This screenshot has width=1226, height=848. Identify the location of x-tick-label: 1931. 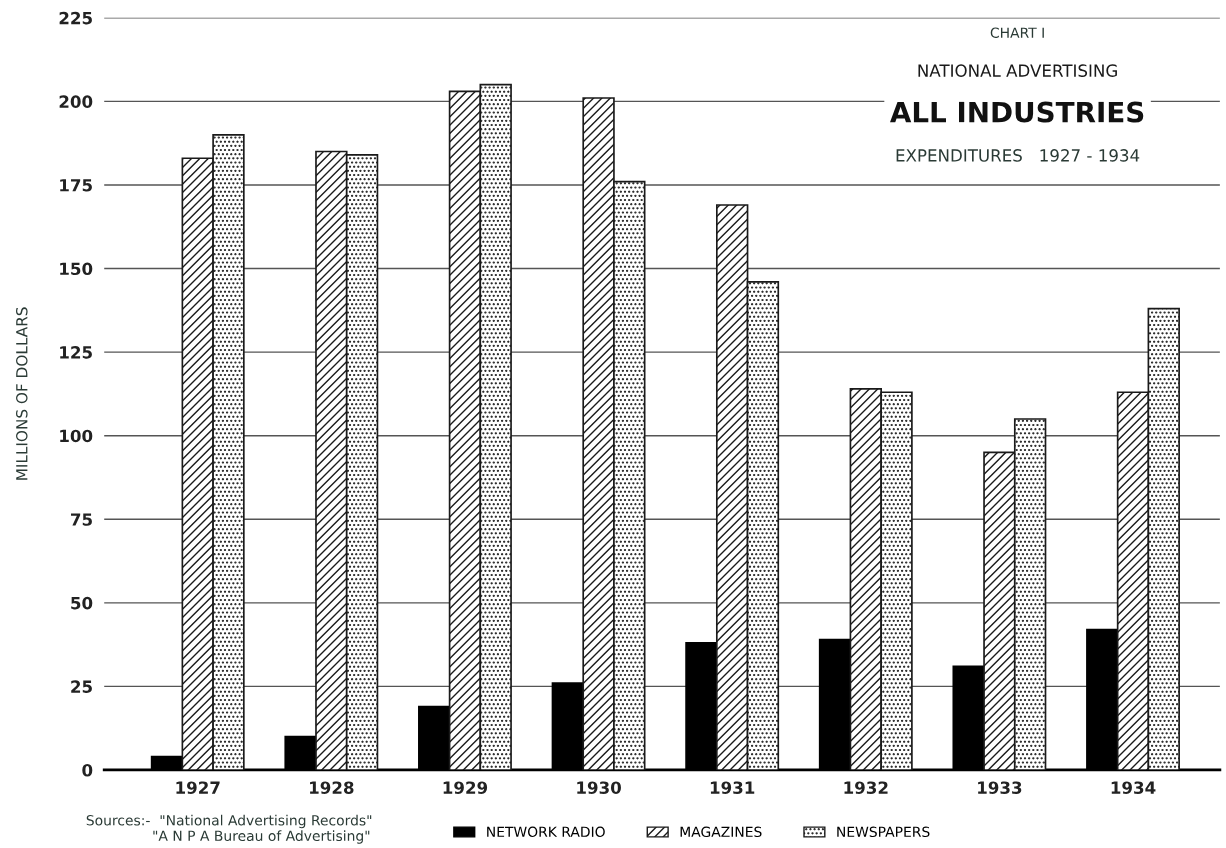
(732, 787).